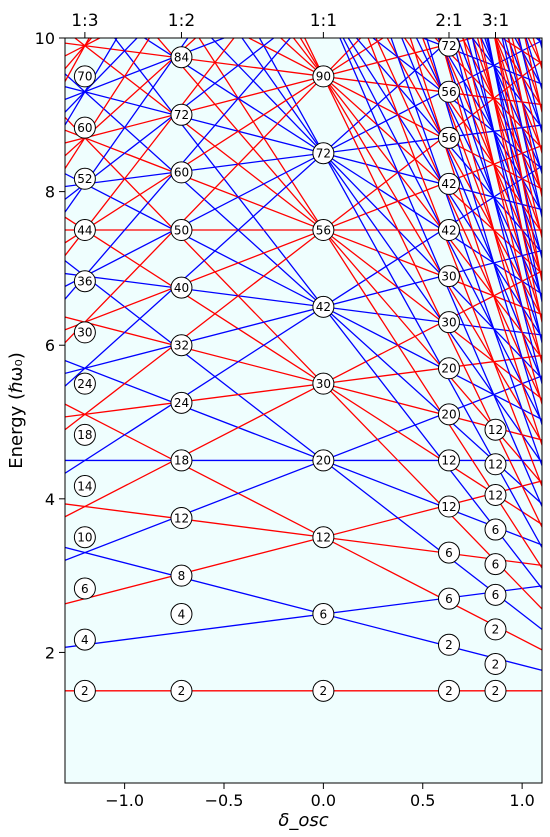  I want to click on level-node: 2, so click(181, 690).